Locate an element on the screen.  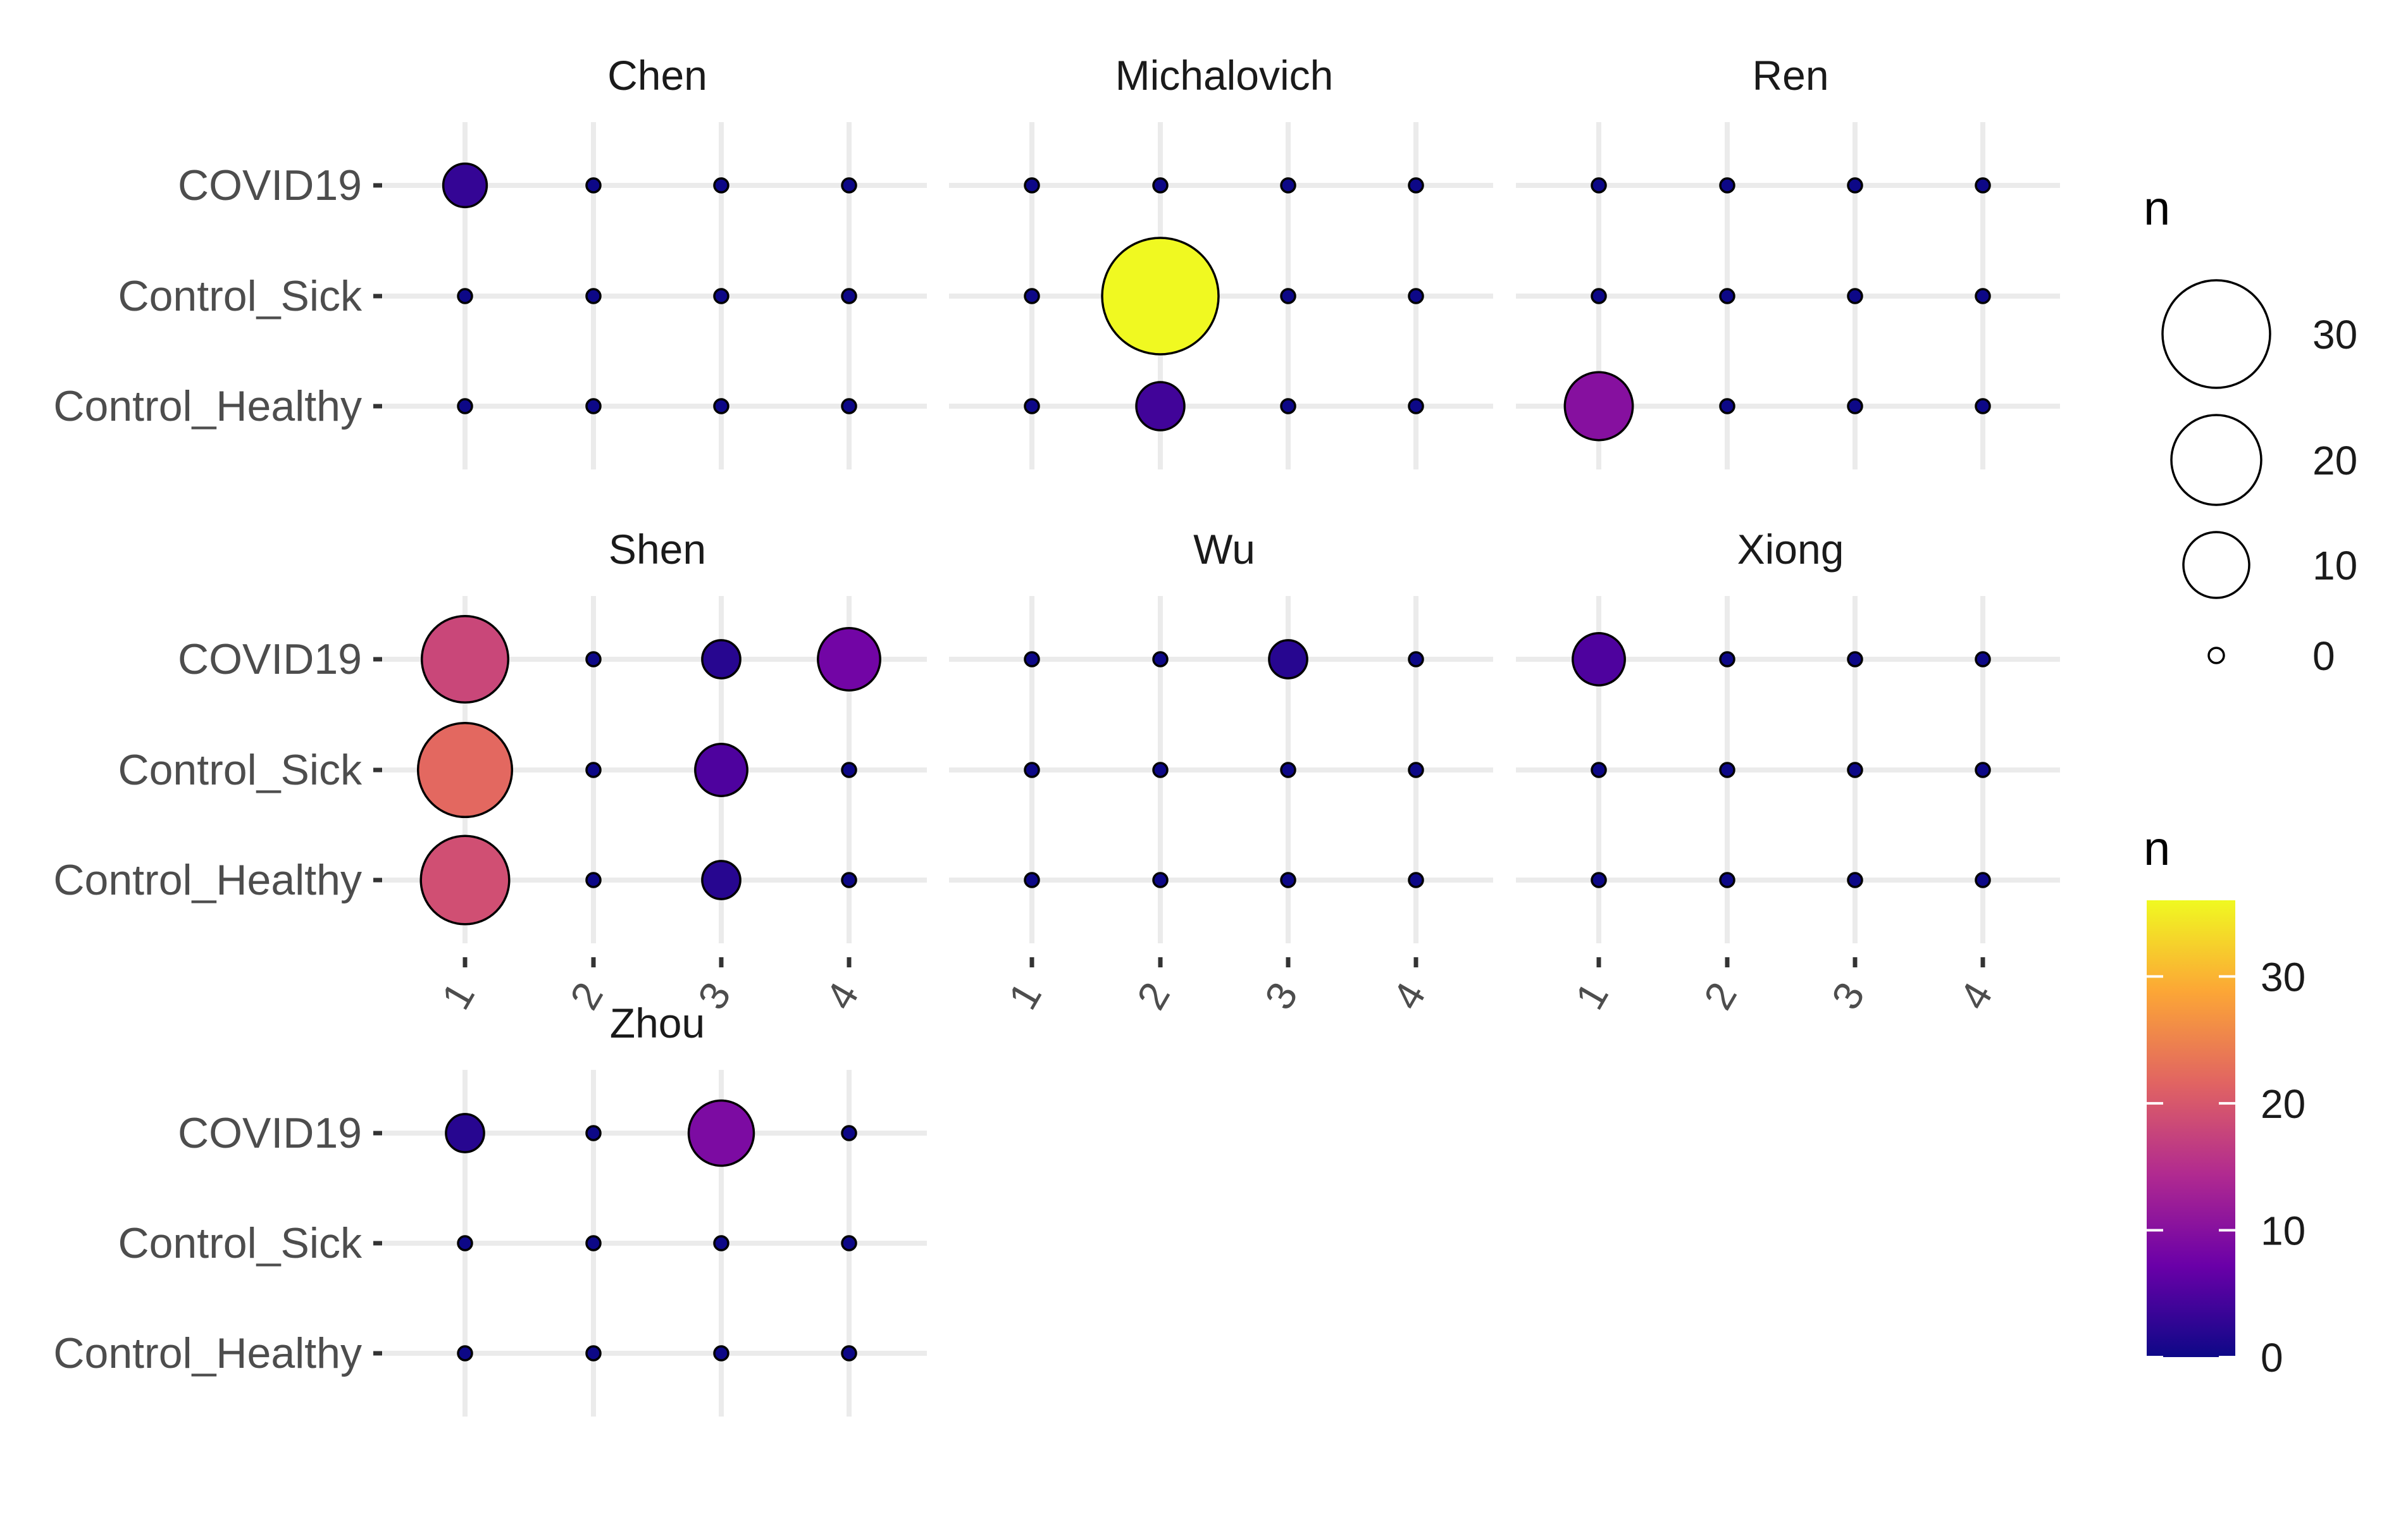
color-legend-label: 10 is located at coordinates (2283, 1230).